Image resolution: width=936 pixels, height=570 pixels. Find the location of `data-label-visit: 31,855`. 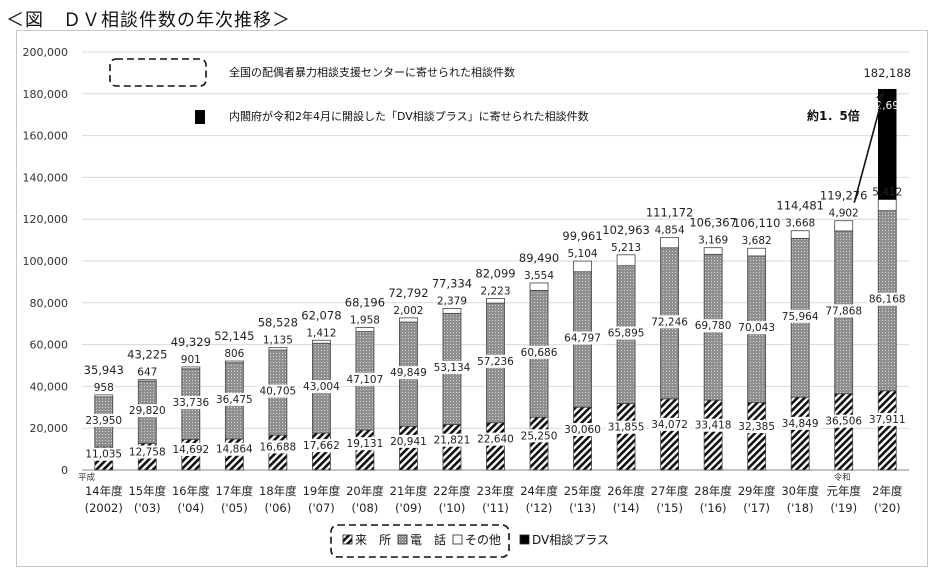

data-label-visit: 31,855 is located at coordinates (626, 428).